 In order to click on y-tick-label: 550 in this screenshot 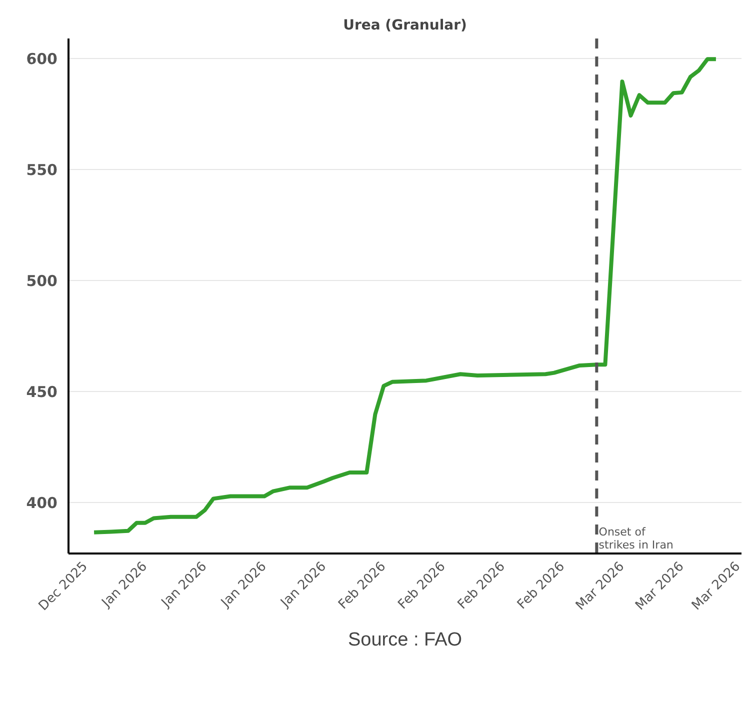, I will do `click(42, 169)`.